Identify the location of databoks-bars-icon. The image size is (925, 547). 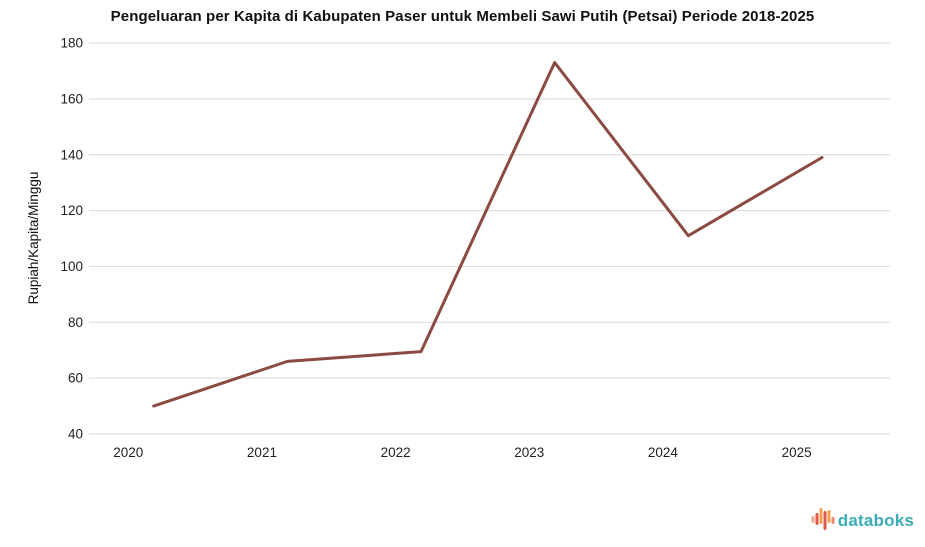
(823, 519).